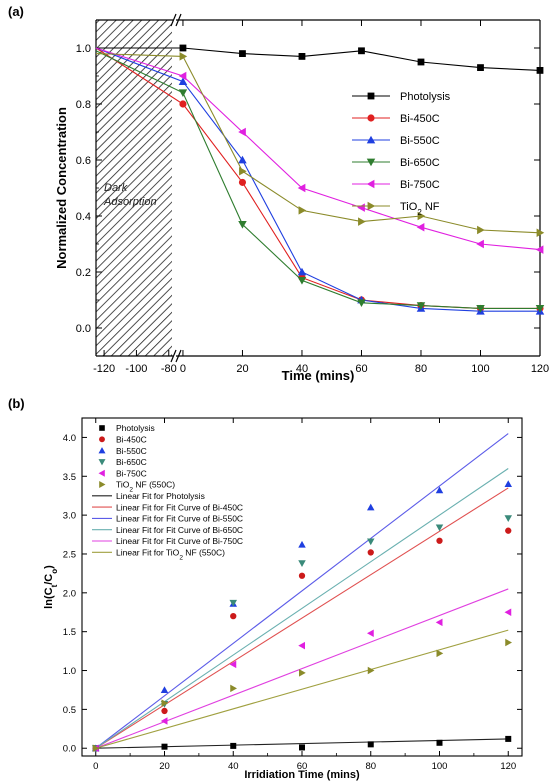 Image resolution: width=554 pixels, height=784 pixels. I want to click on y-axis-title-part: o, so click(54, 571).